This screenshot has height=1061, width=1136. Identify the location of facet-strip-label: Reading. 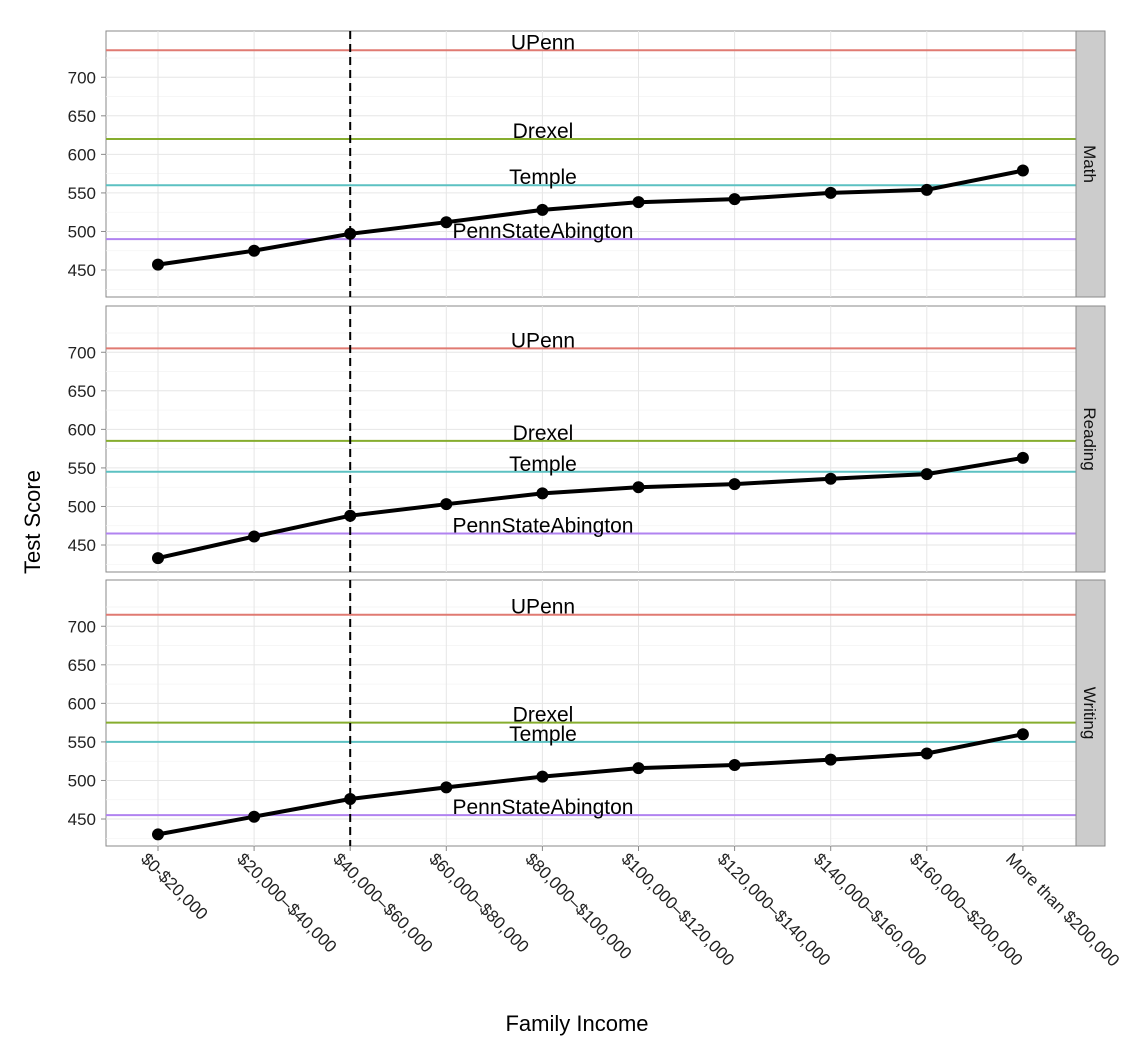
(1089, 438).